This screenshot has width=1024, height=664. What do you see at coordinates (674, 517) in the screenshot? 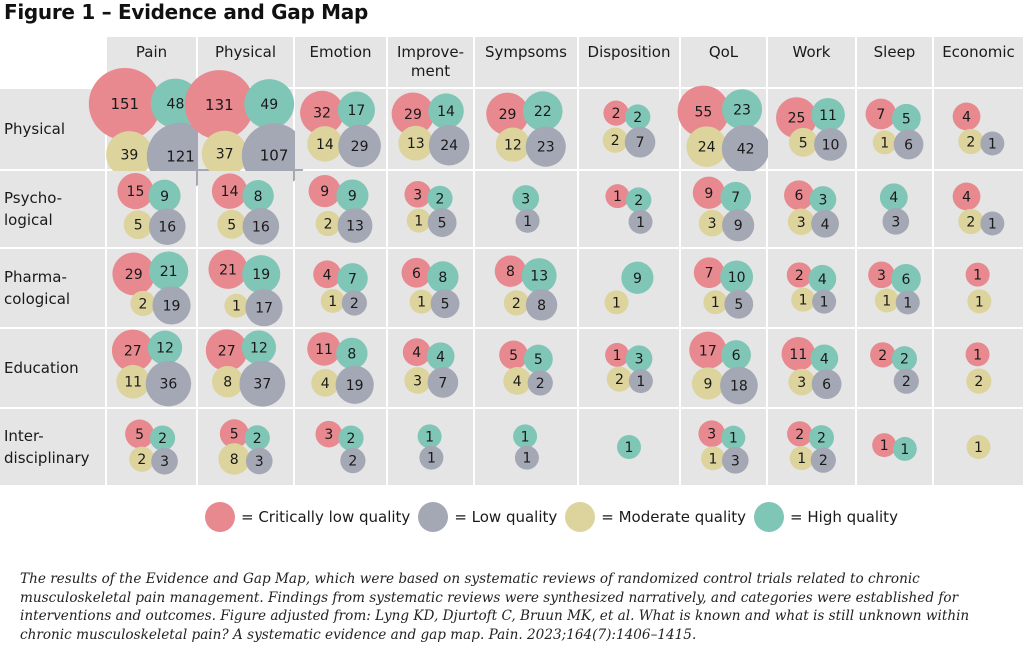
I see `legend-label-moderate: = Moderate quality` at bounding box center [674, 517].